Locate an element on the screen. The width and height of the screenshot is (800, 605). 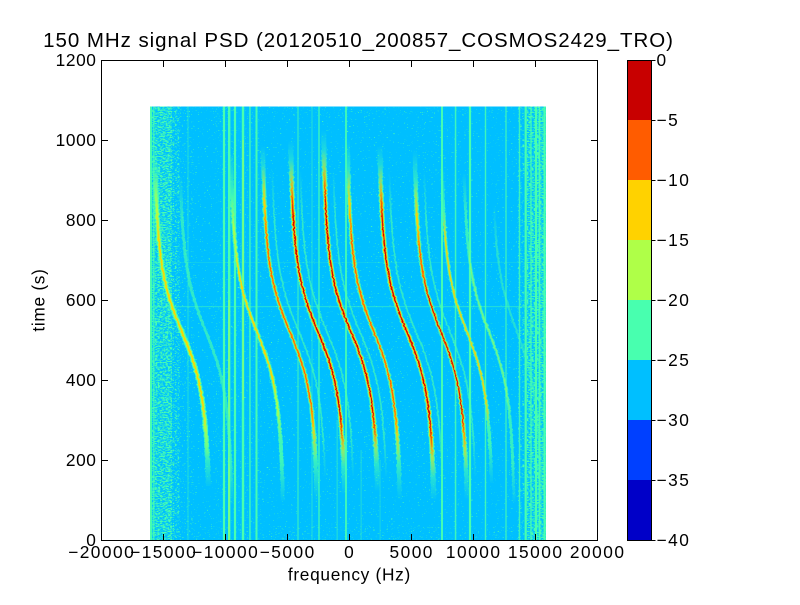
svg-text: 600 is located at coordinates (81, 300).